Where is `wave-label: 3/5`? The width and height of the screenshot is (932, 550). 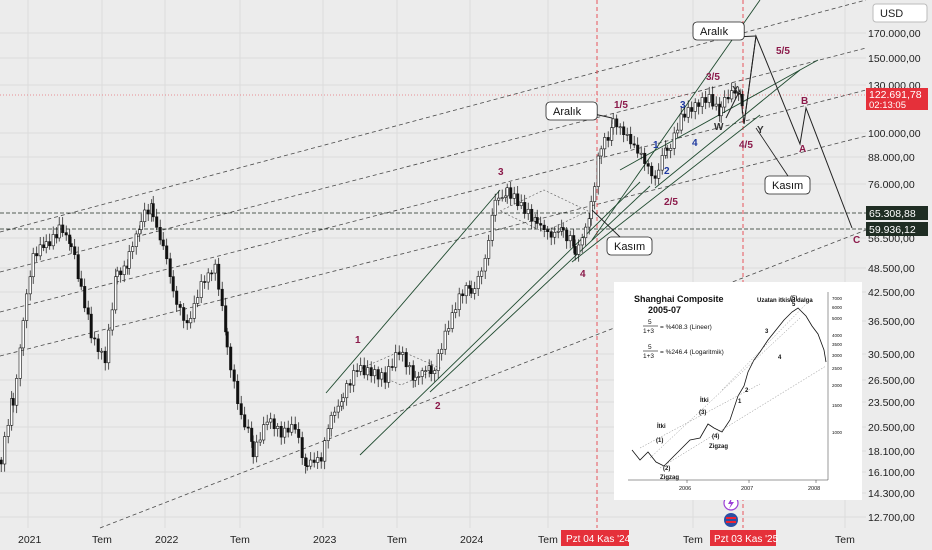
wave-label: 3/5 is located at coordinates (713, 77).